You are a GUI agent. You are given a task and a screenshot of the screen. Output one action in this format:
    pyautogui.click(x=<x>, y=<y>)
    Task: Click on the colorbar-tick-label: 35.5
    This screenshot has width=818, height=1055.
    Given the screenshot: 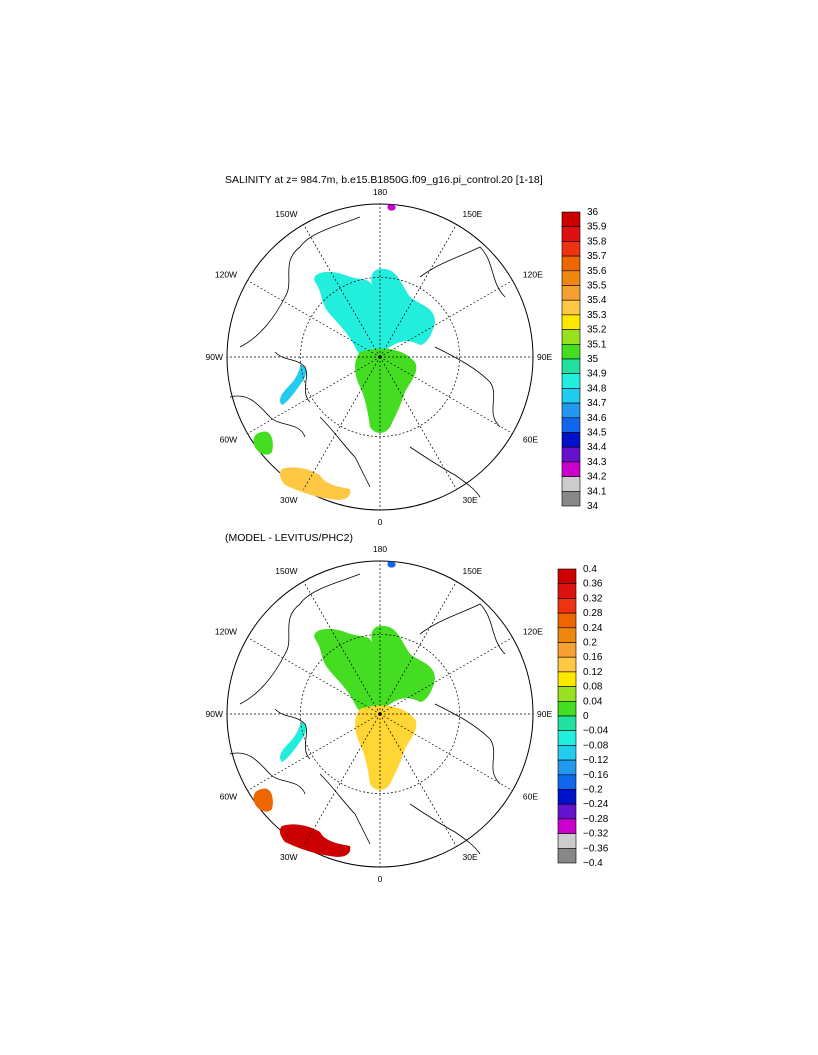 What is the action you would take?
    pyautogui.click(x=597, y=286)
    